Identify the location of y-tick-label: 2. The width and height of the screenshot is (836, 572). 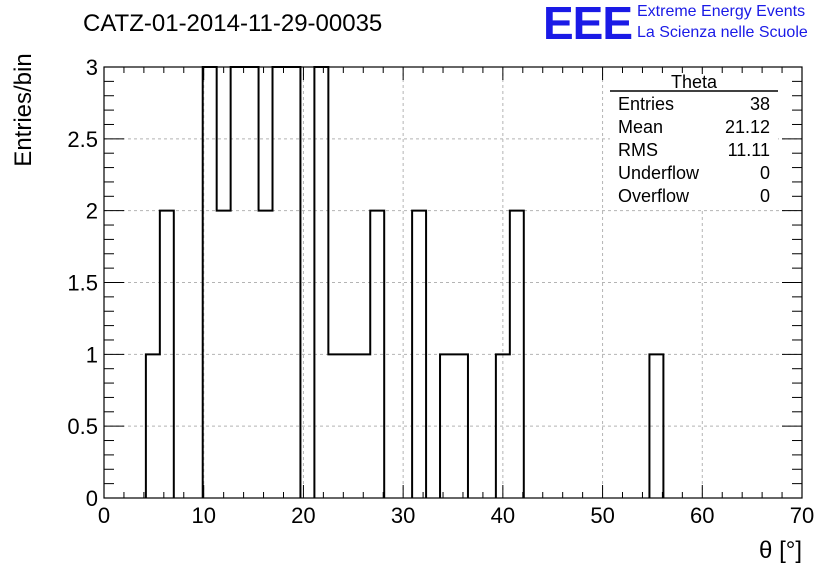
(92, 211).